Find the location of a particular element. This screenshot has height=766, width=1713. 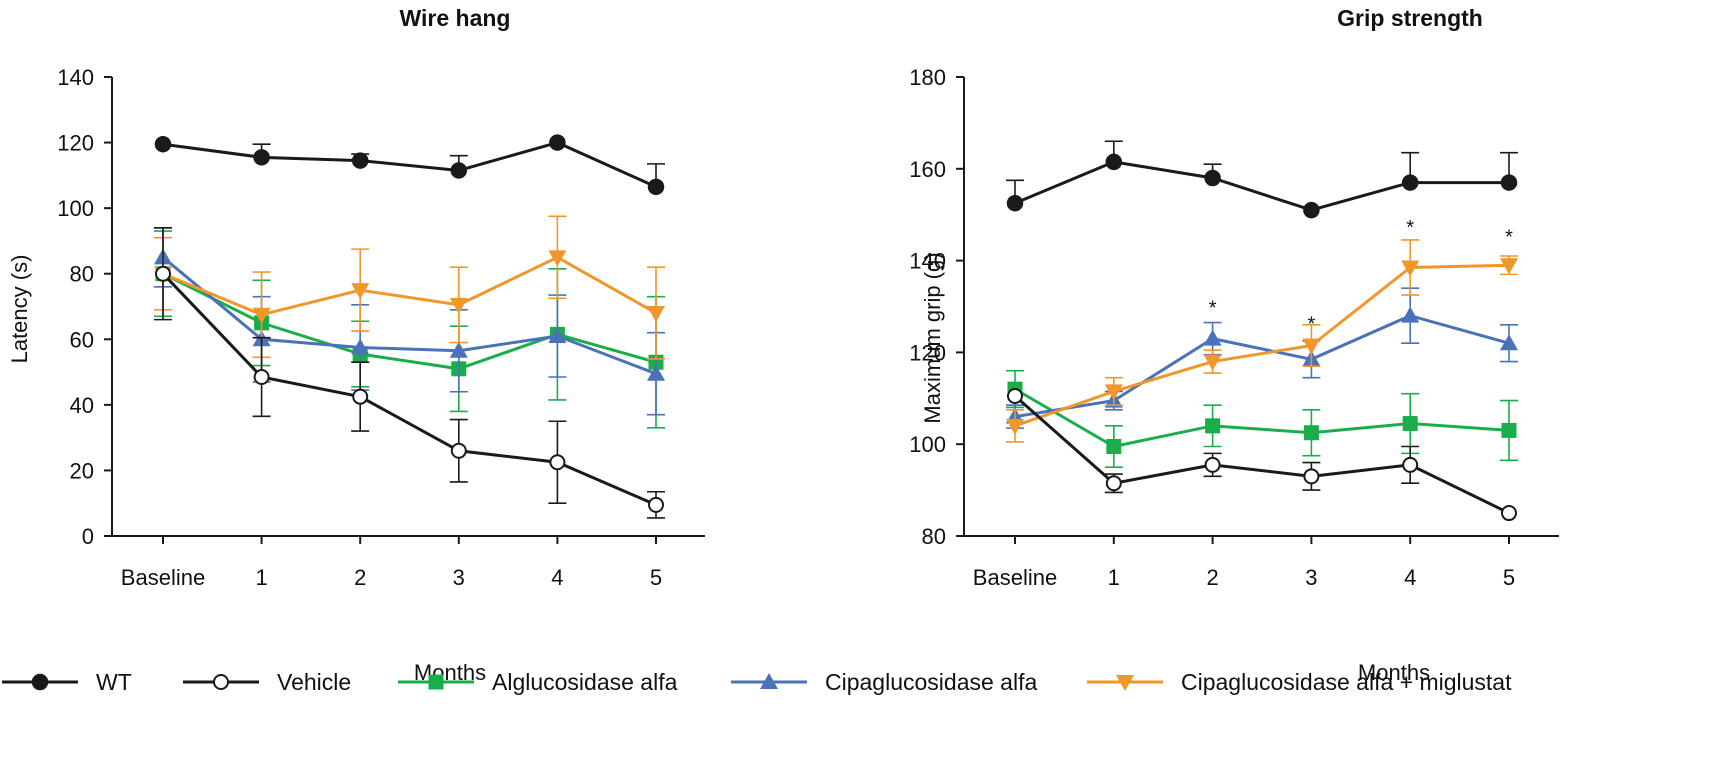

x-tick-label: 2 is located at coordinates (360, 577).